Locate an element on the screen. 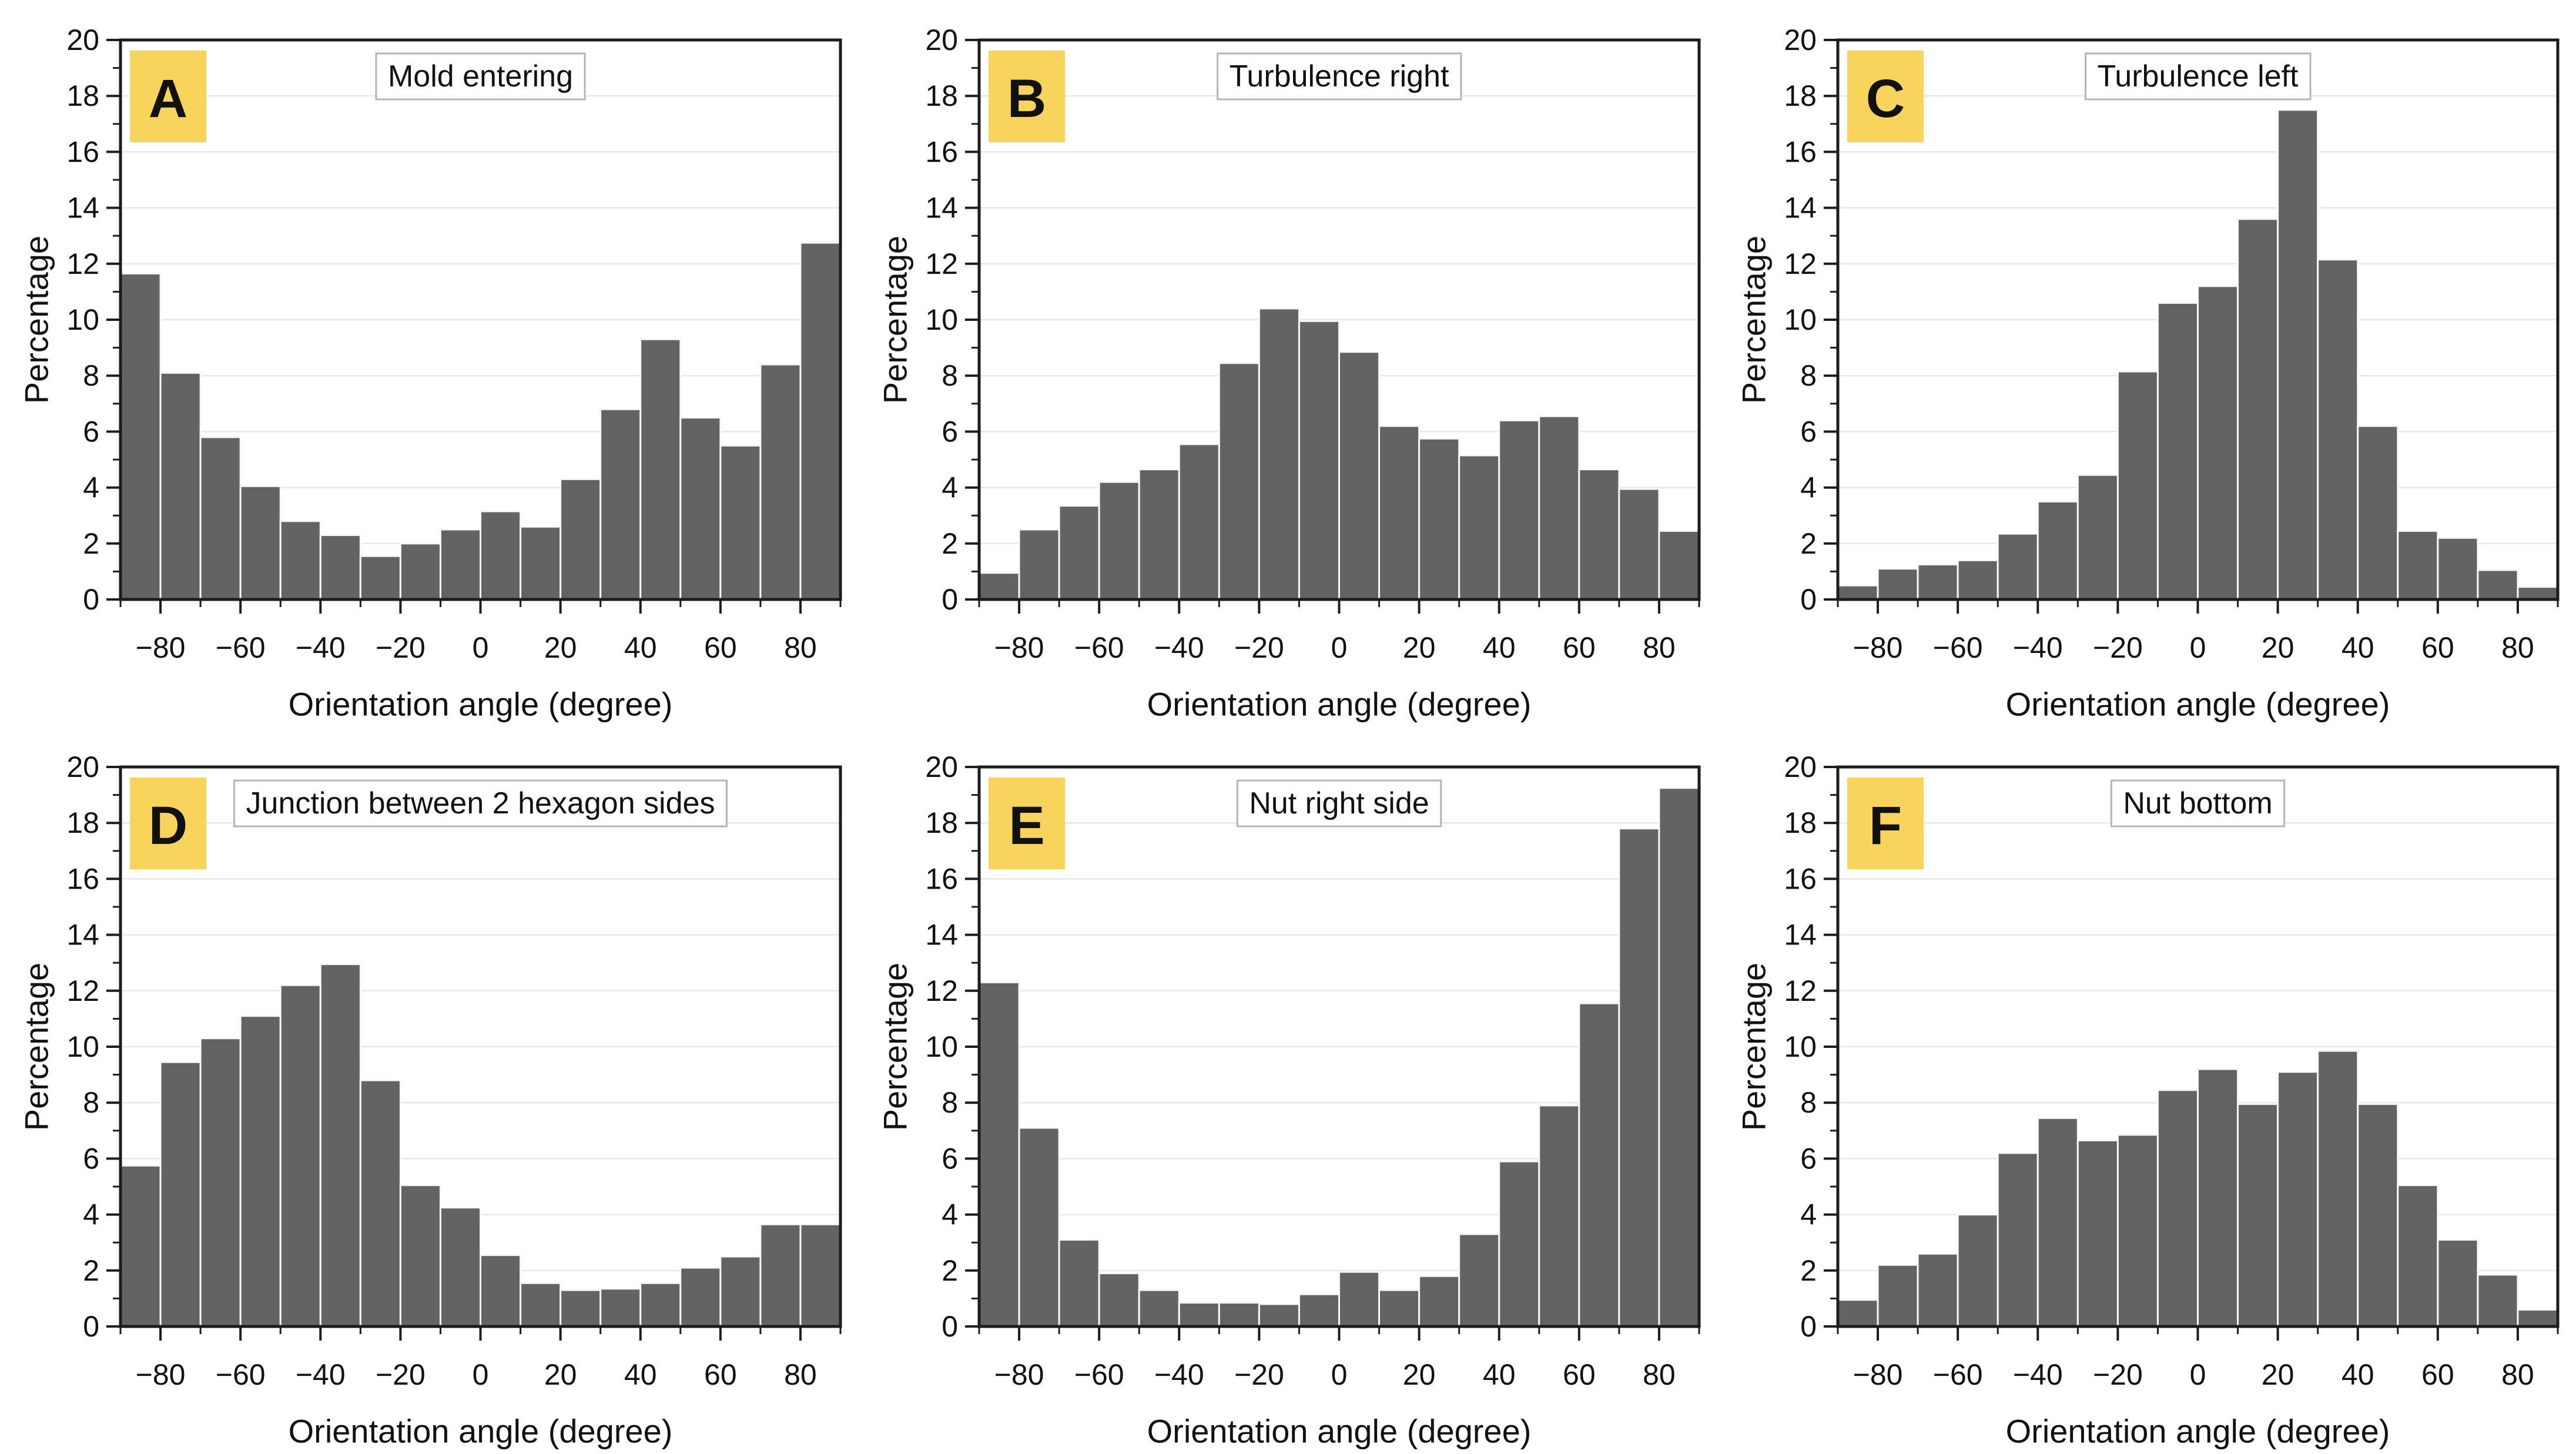  panel-title: Mold entering is located at coordinates (480, 76).